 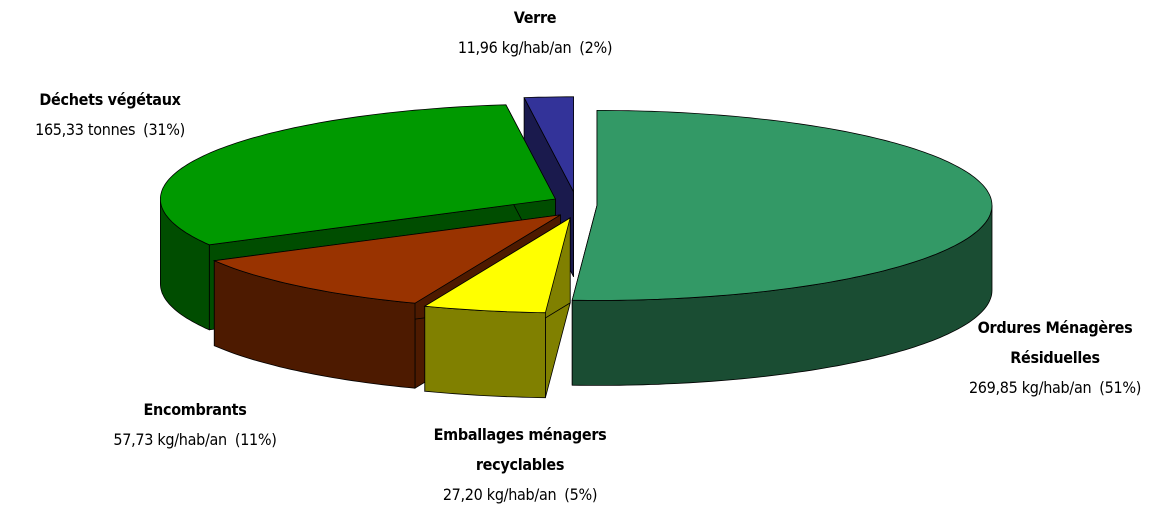 I want to click on value-line: 269,85 kg/hab/an (51%), so click(x=1055, y=388).